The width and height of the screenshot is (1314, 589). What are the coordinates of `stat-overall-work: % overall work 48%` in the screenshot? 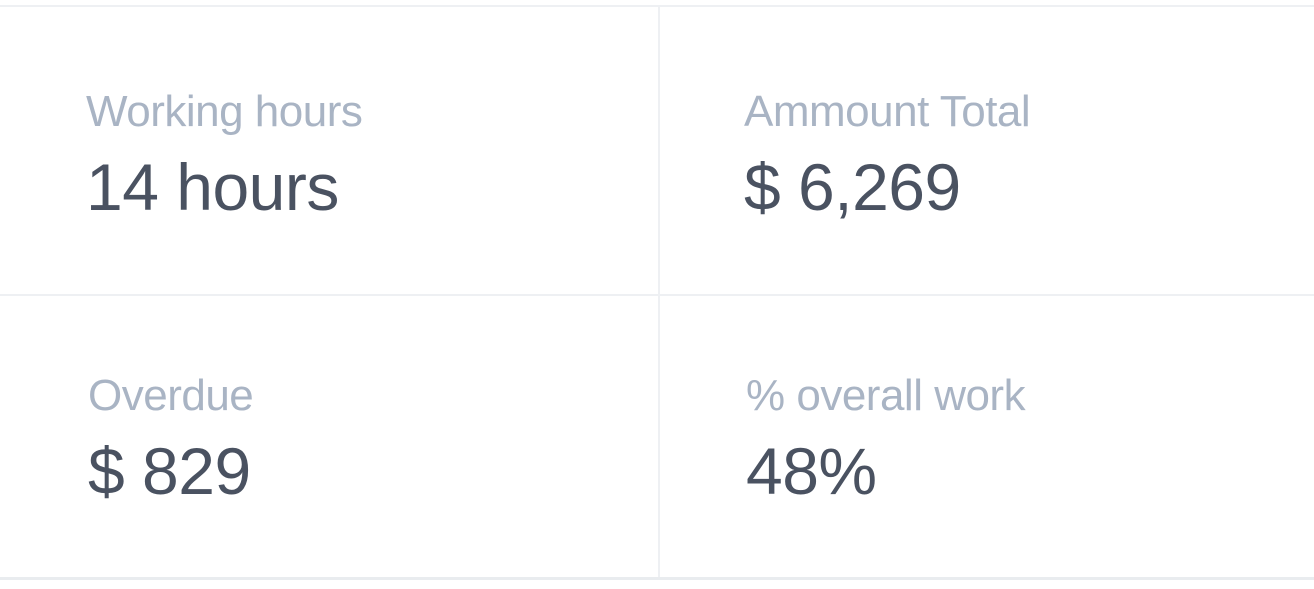 It's located at (886, 439).